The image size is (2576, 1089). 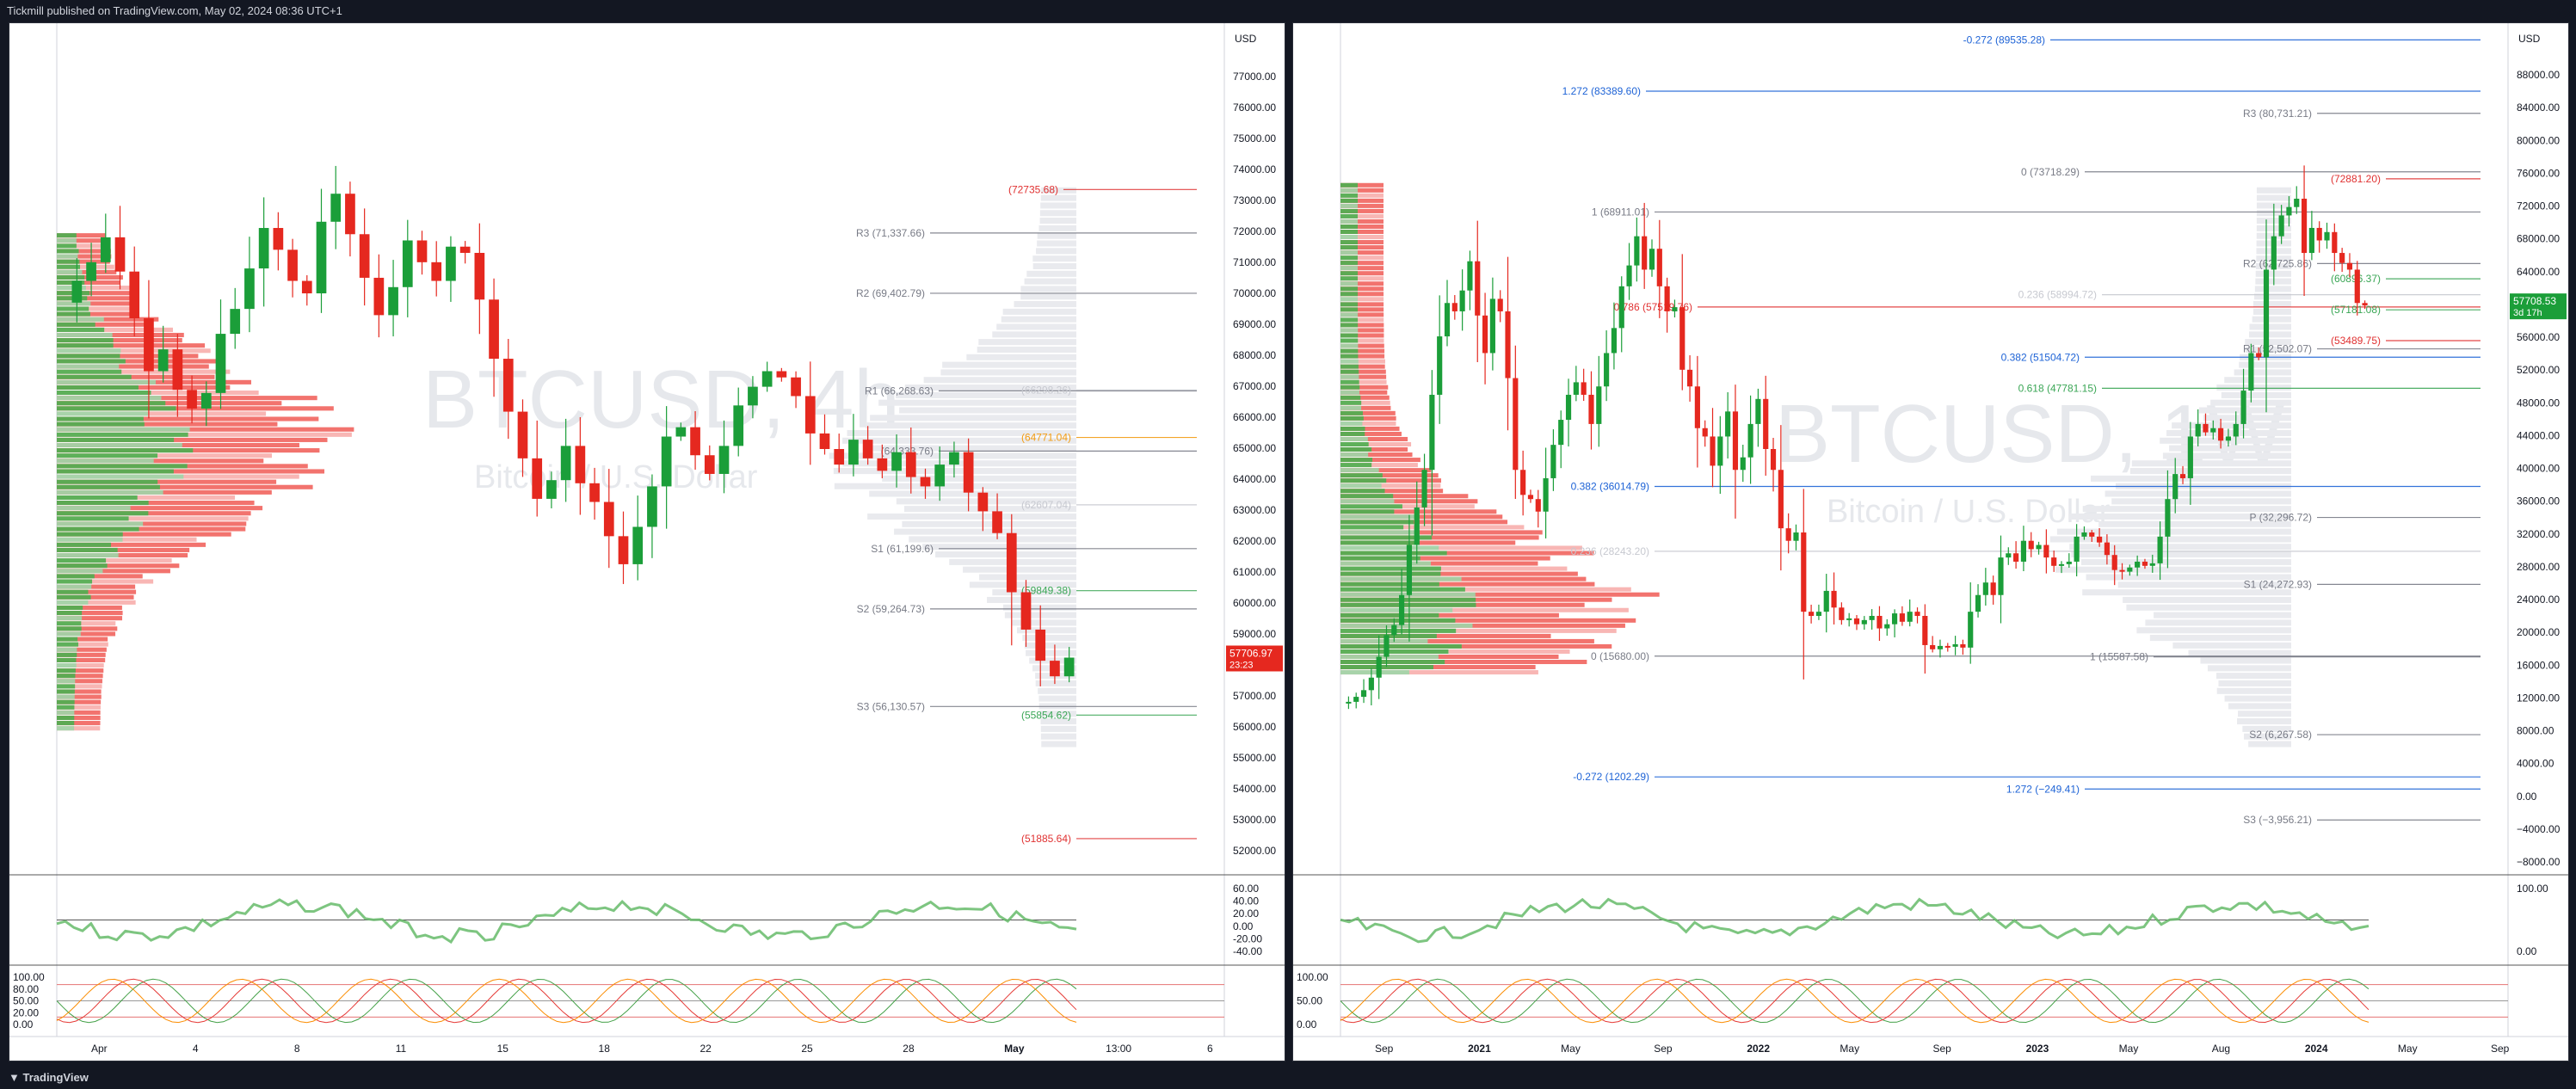 What do you see at coordinates (1601, 91) in the screenshot?
I see `level-label: 1.272 (83389.60)` at bounding box center [1601, 91].